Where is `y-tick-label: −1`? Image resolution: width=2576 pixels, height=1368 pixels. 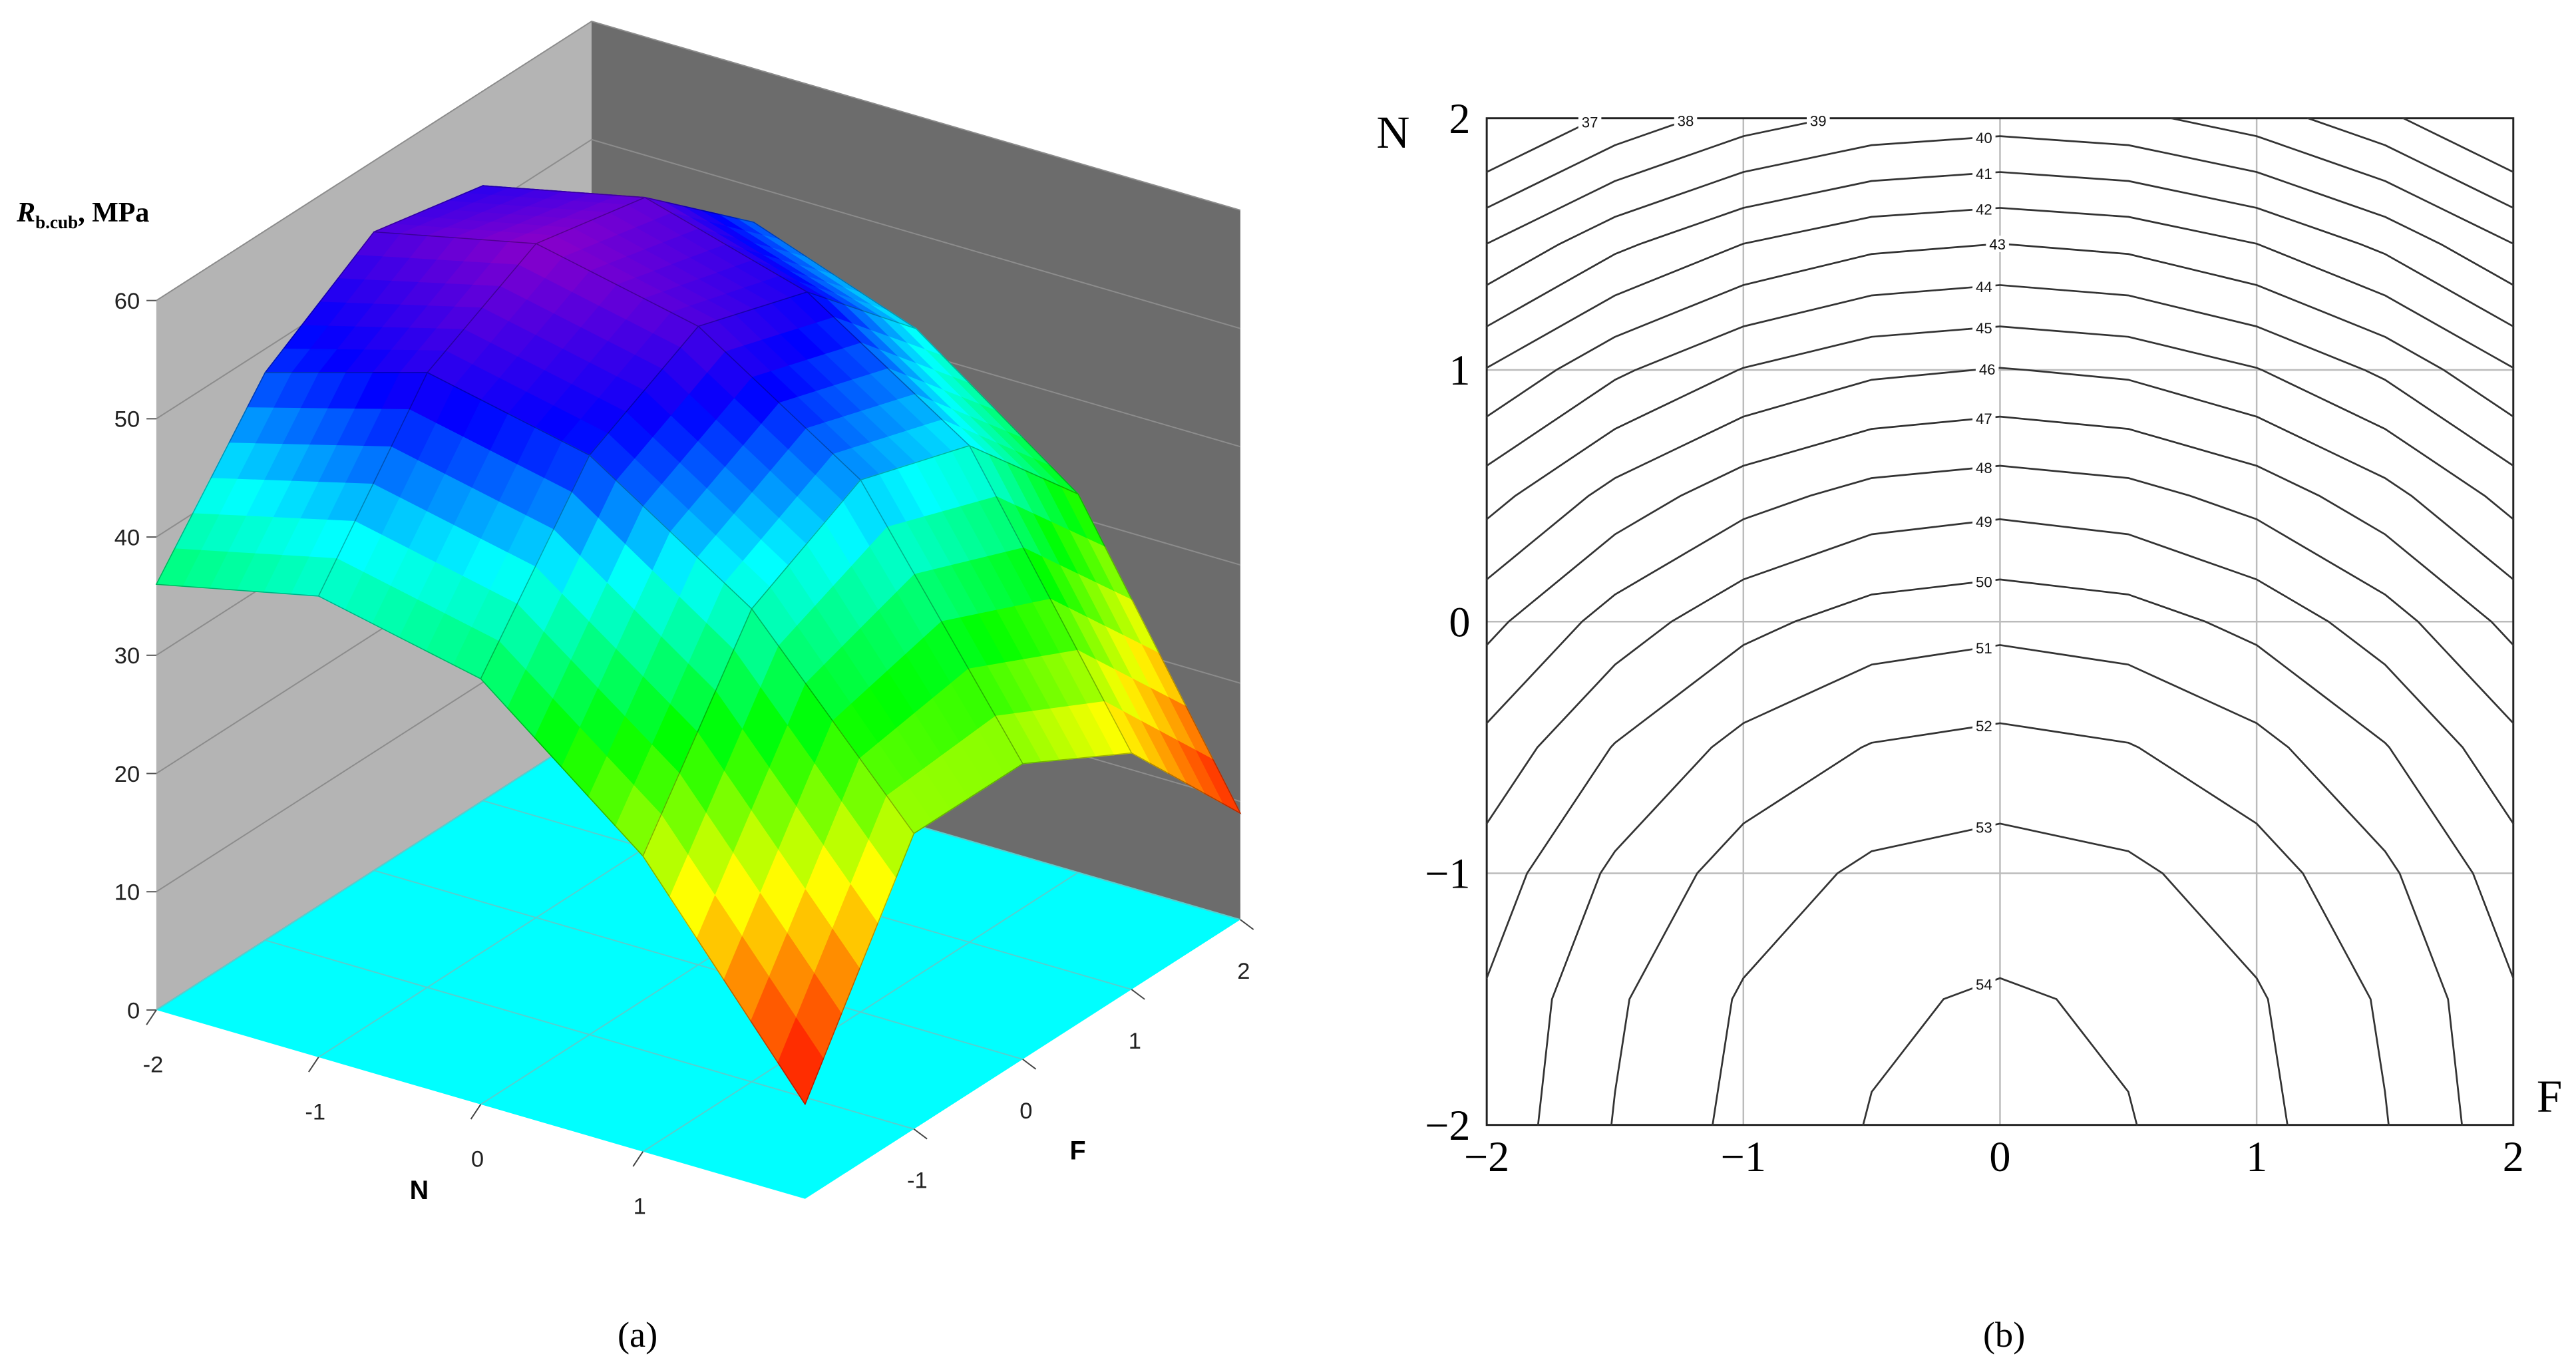 y-tick-label: −1 is located at coordinates (1447, 874).